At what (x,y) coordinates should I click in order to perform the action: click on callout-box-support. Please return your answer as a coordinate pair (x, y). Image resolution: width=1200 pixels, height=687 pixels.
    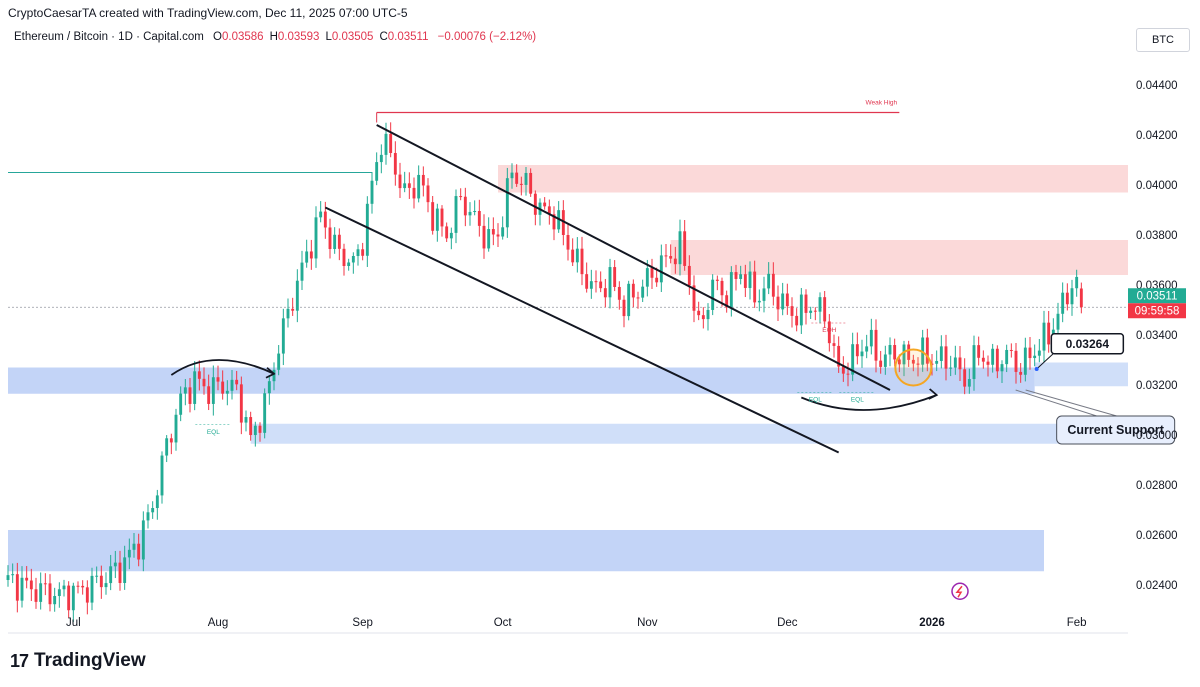
    Looking at the image, I should click on (1116, 430).